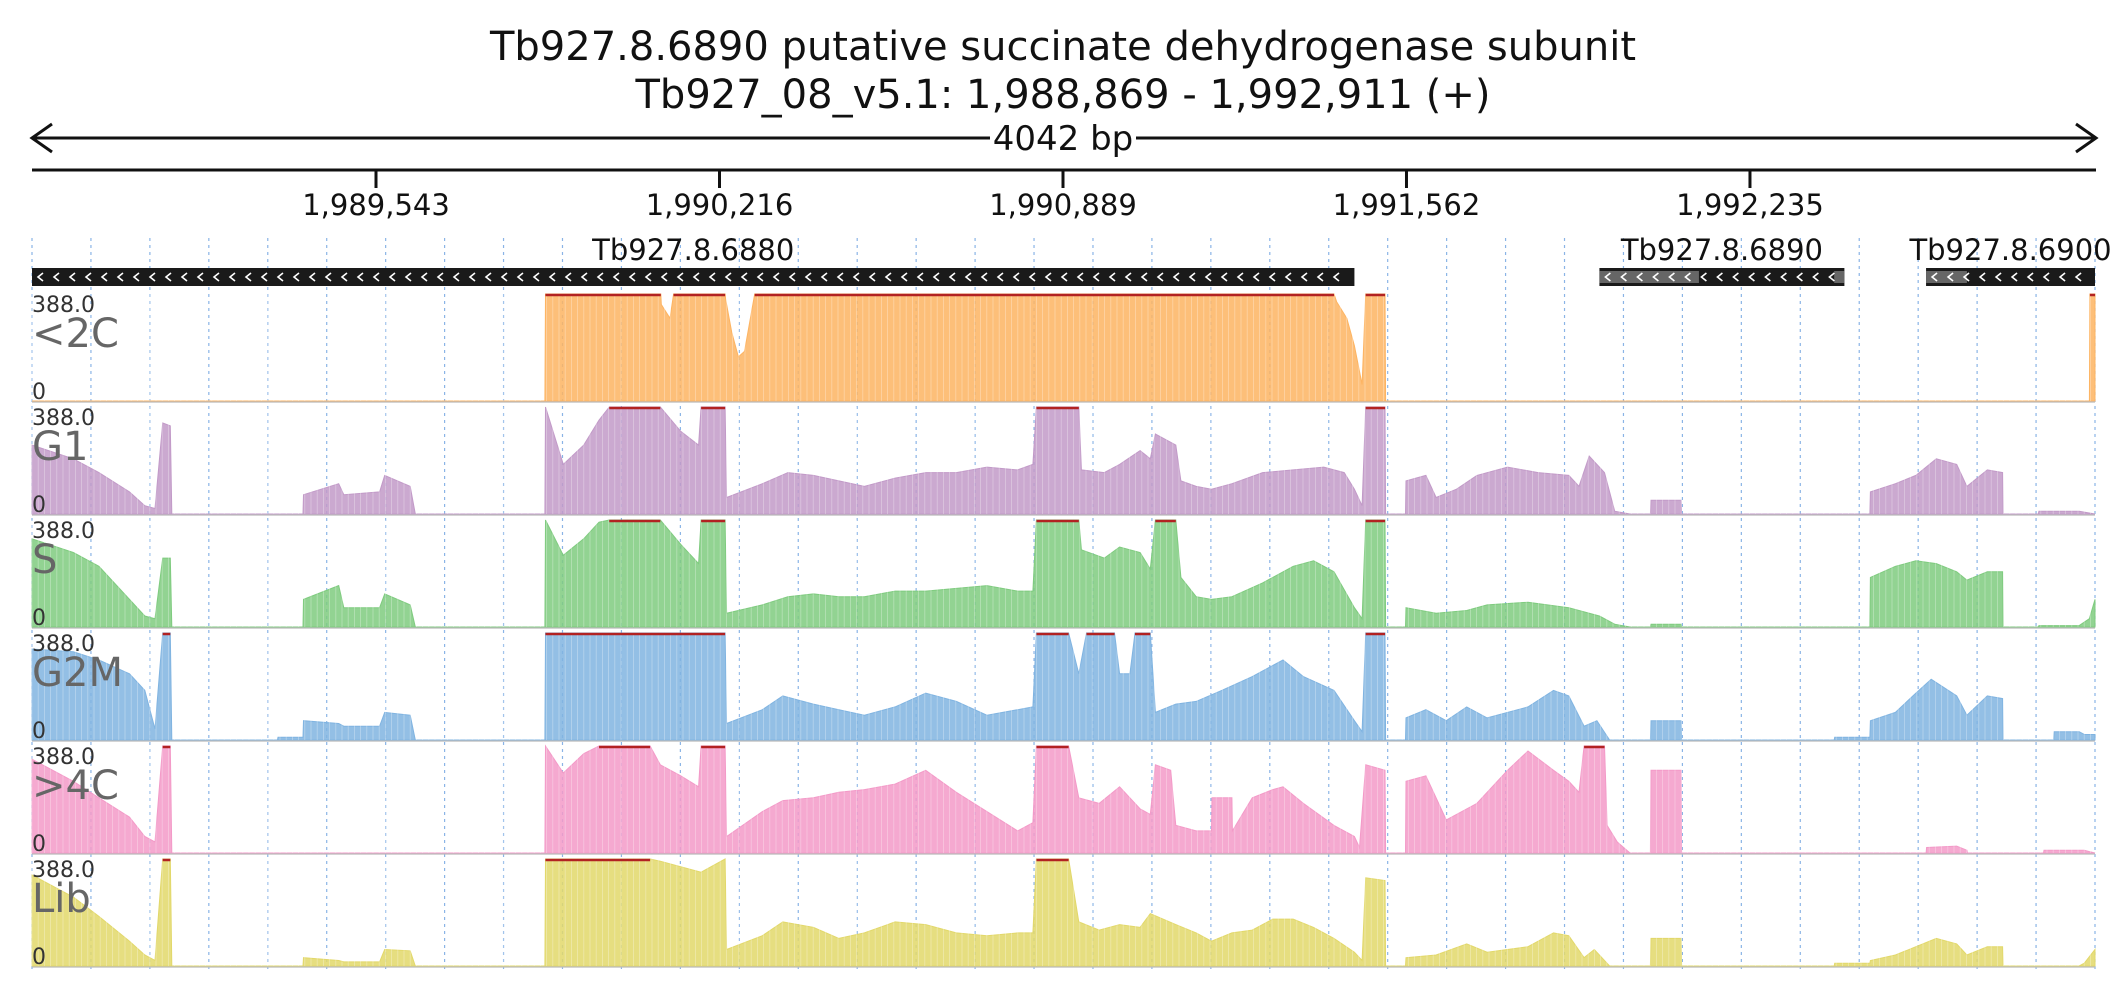  Describe the element at coordinates (693, 259) in the screenshot. I see `gene-feature: Tb927.8.6880` at that location.